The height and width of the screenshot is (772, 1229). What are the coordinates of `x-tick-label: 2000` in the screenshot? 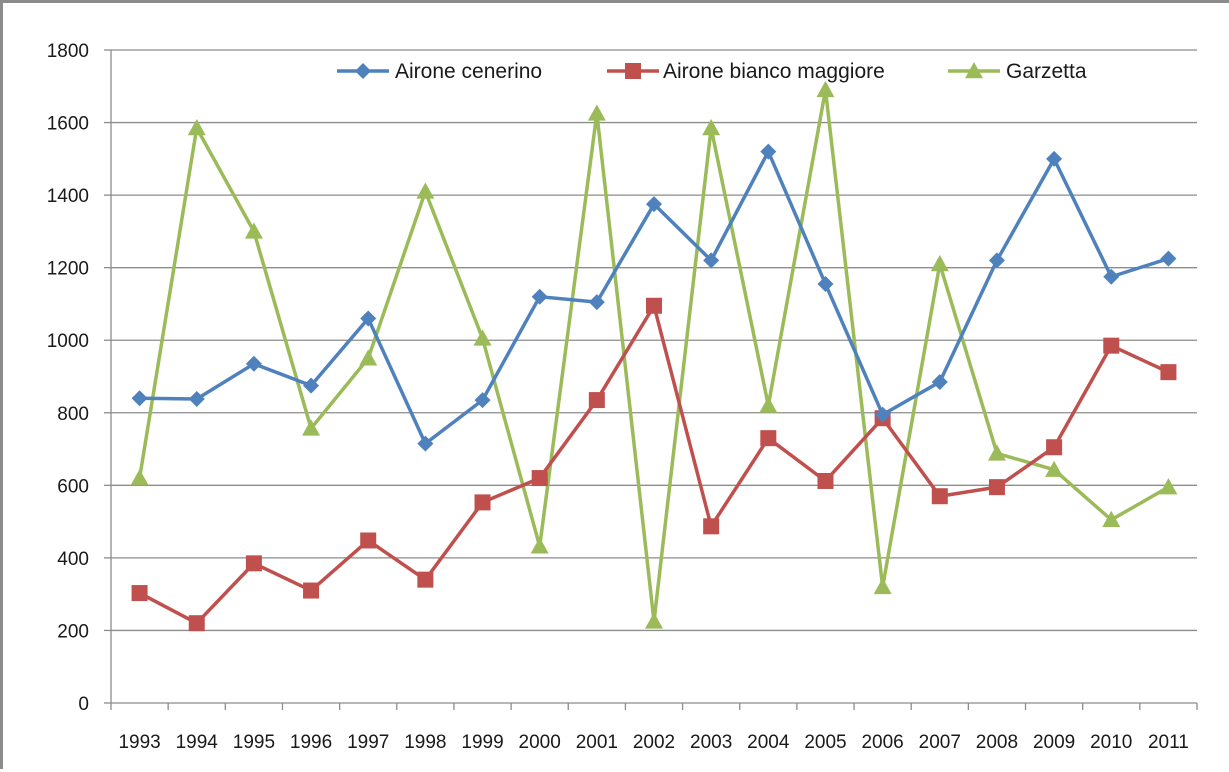 It's located at (540, 742).